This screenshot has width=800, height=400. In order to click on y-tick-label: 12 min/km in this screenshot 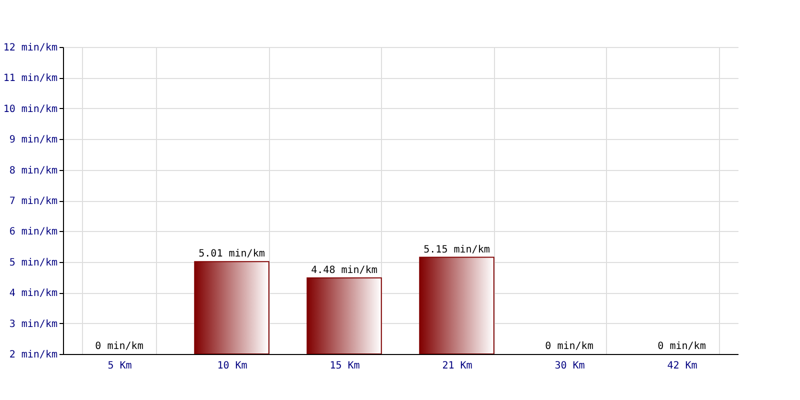, I will do `click(30, 48)`.